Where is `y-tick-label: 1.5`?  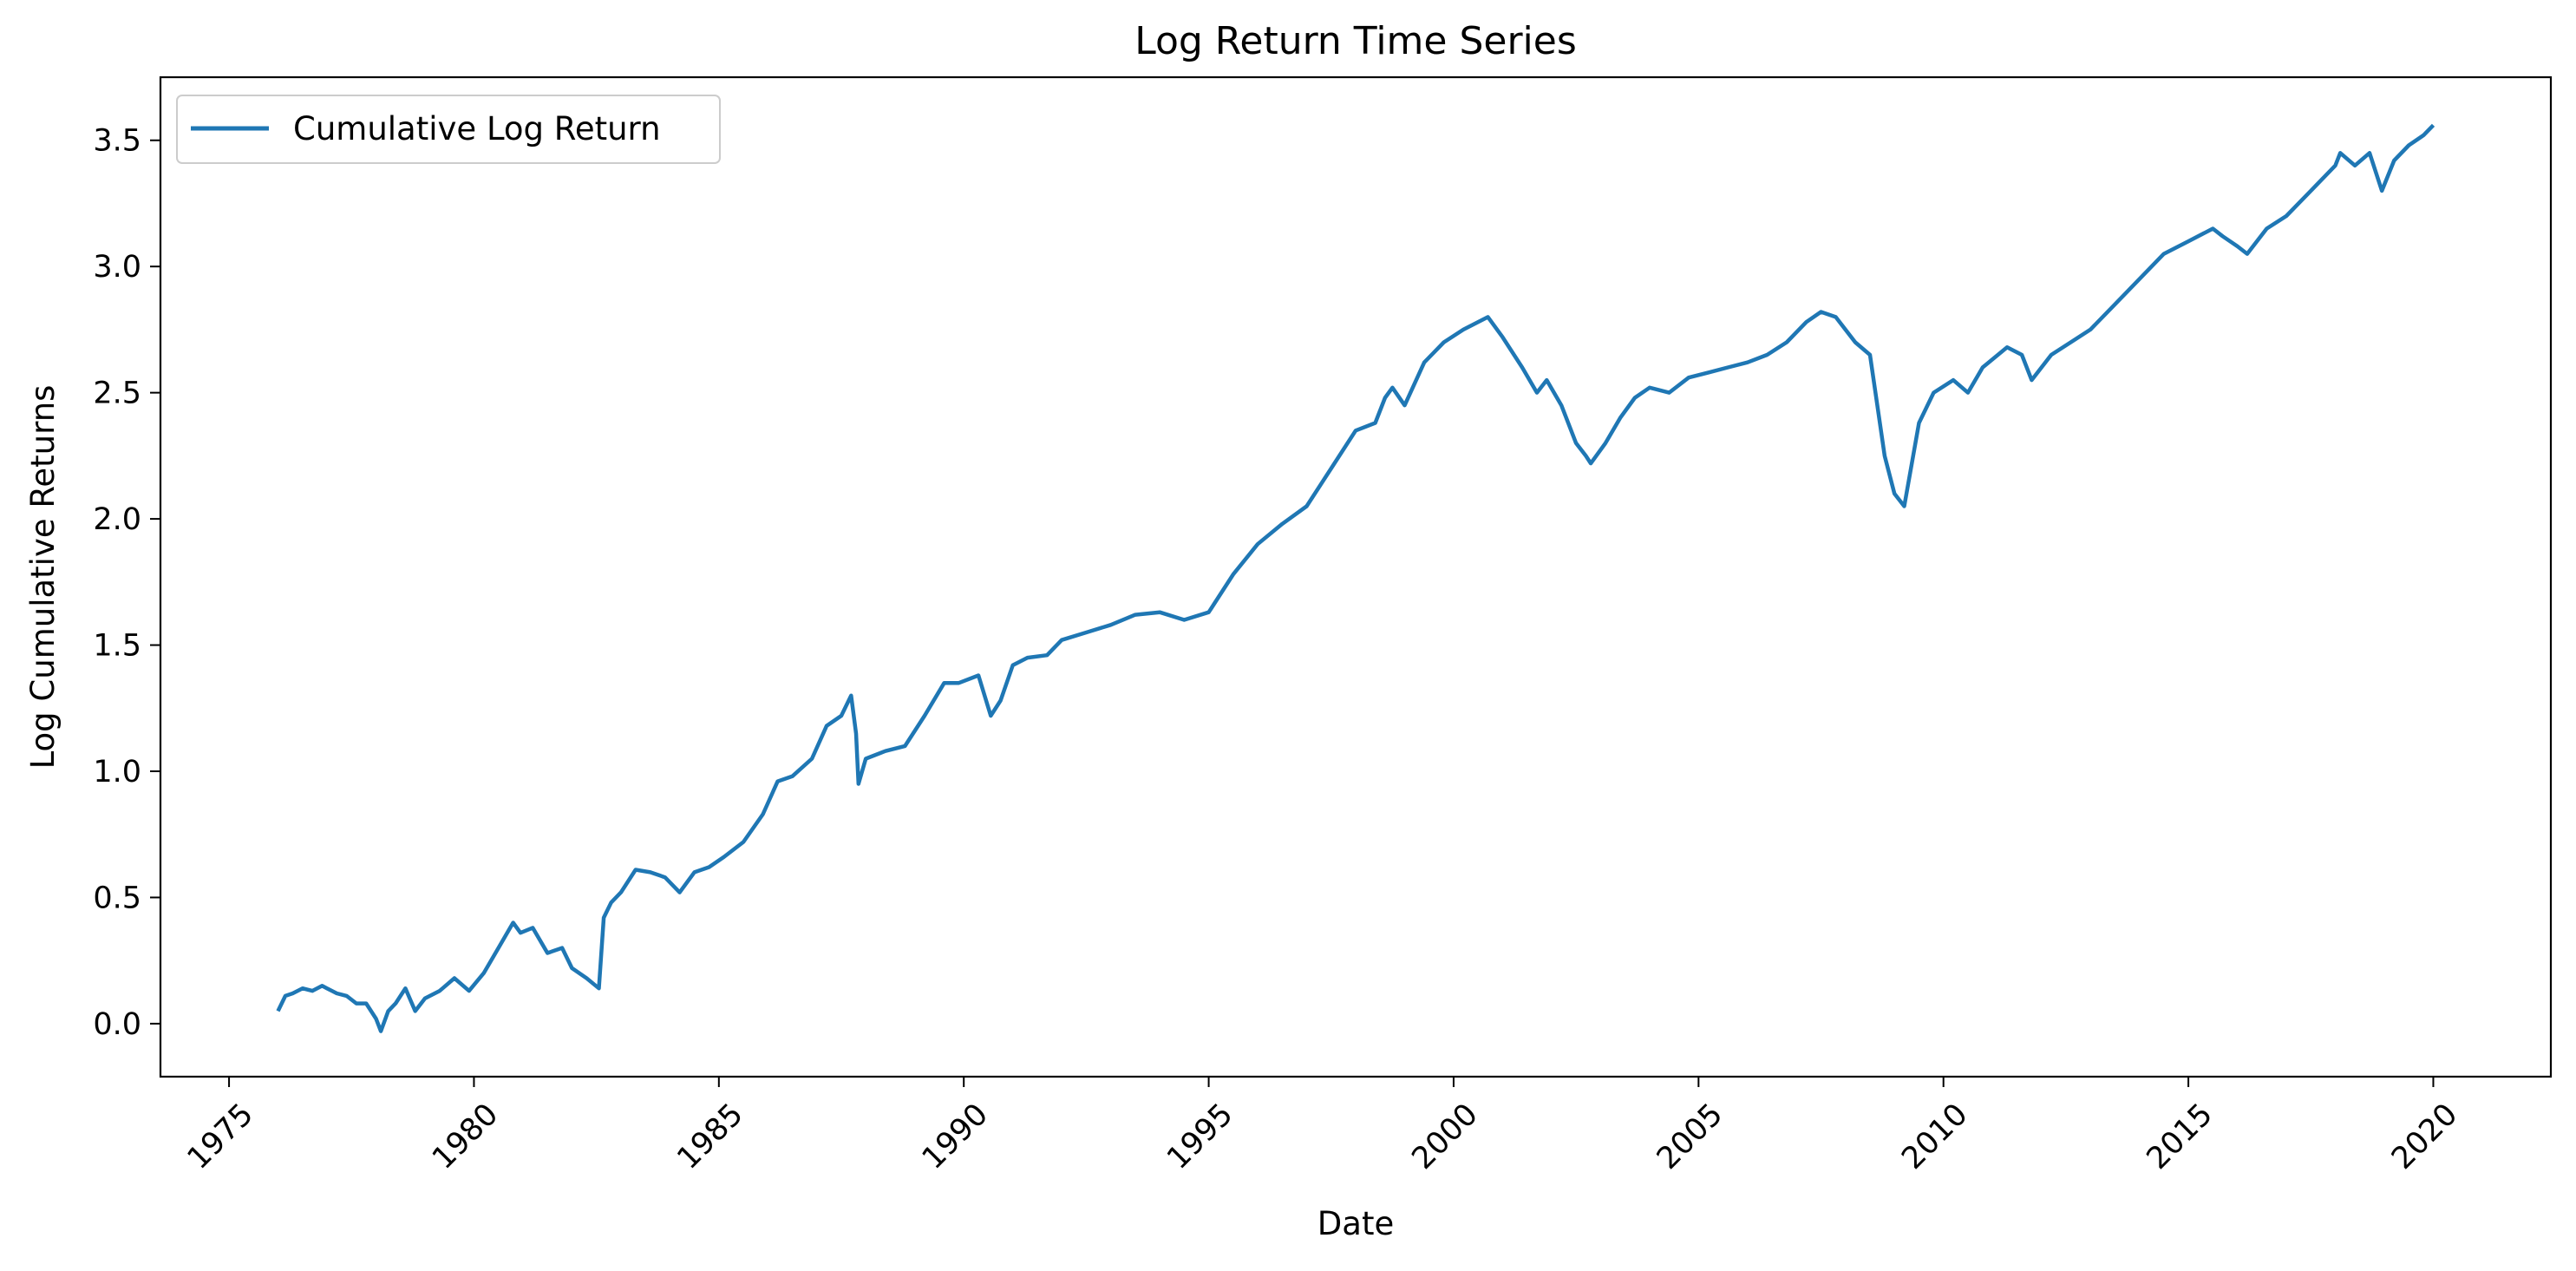 y-tick-label: 1.5 is located at coordinates (117, 646).